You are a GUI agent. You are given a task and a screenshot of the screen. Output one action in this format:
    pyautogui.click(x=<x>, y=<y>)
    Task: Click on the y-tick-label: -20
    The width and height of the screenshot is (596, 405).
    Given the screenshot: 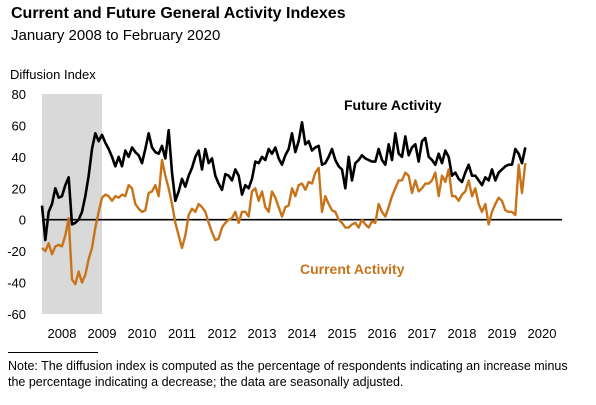 What is the action you would take?
    pyautogui.click(x=16, y=251)
    